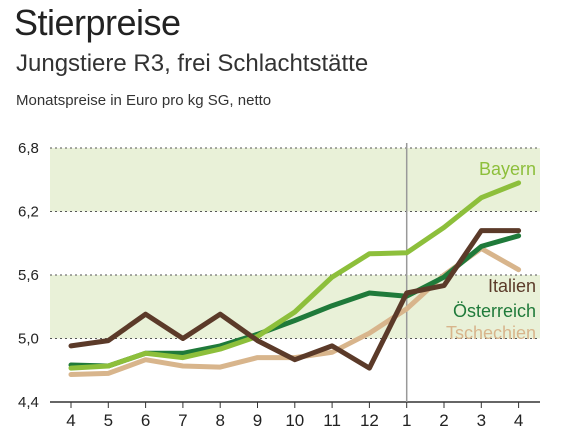  I want to click on series-label-italien: Italien, so click(512, 286).